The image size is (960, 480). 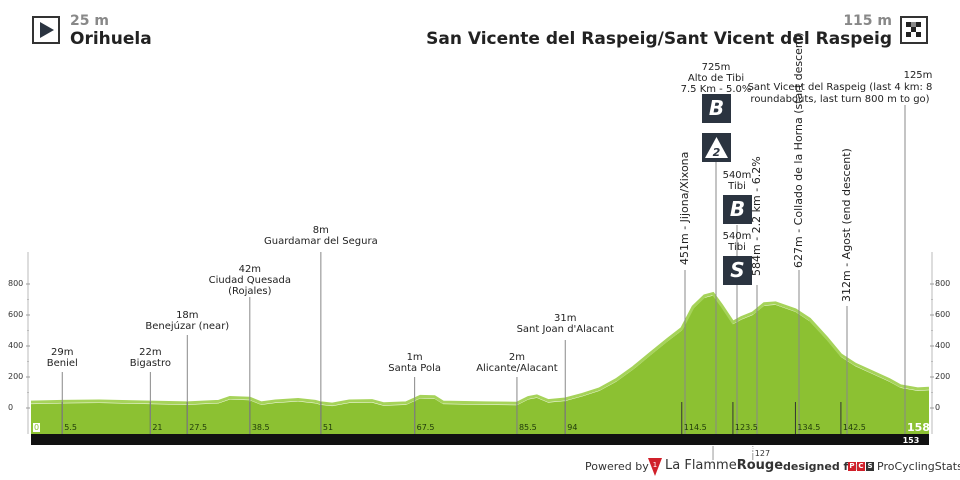 I want to click on point-name: roundabouts, last turn 800 m to go), so click(x=840, y=99).